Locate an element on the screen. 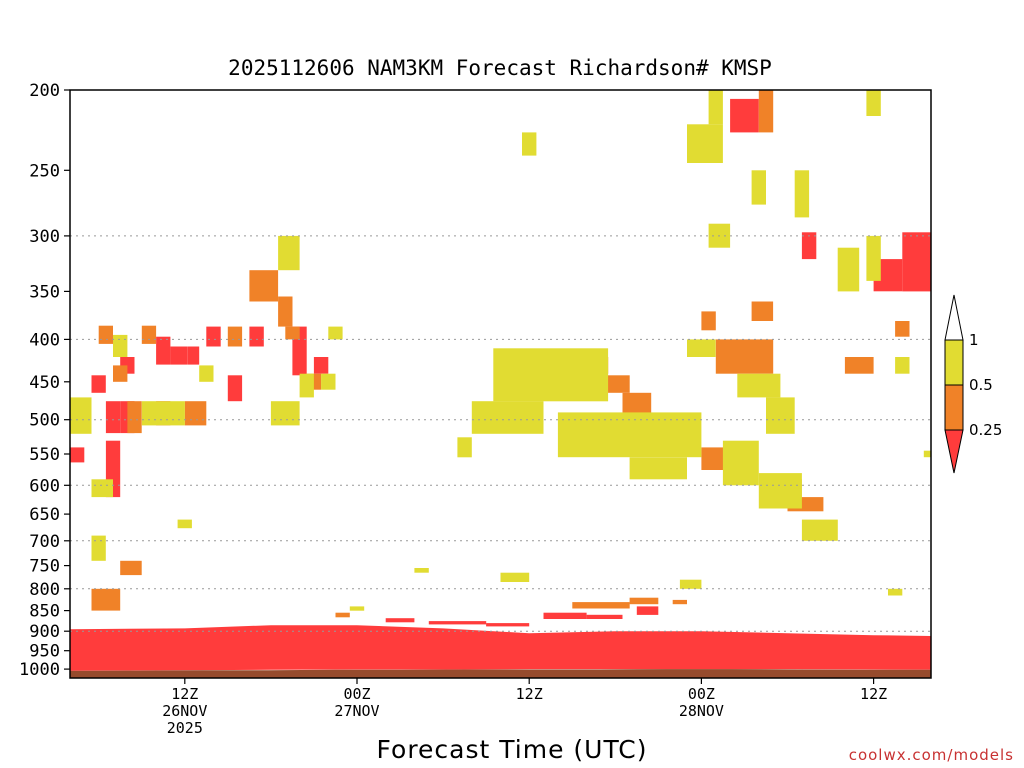 Image resolution: width=1024 pixels, height=768 pixels. y-tick-label: 550 is located at coordinates (44, 455).